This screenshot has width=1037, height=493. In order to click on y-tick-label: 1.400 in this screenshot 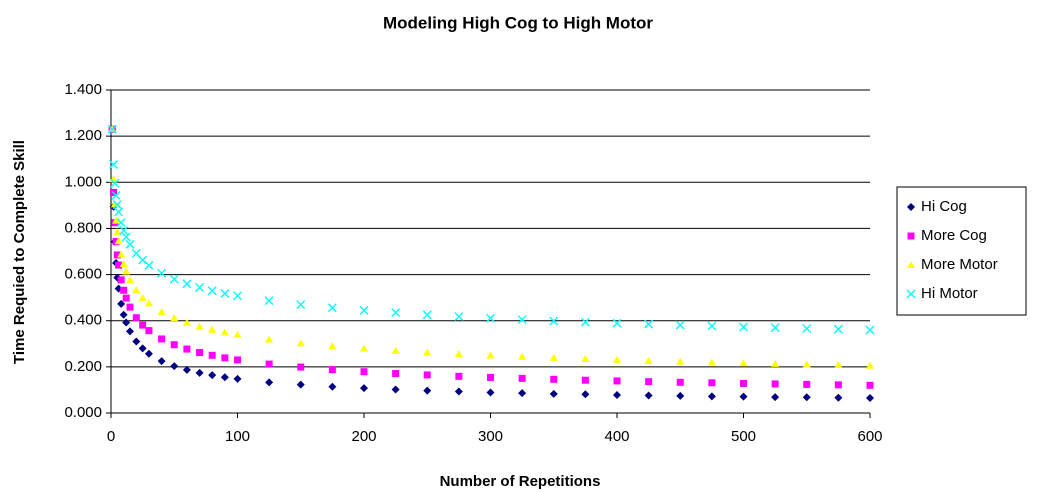, I will do `click(83, 89)`.